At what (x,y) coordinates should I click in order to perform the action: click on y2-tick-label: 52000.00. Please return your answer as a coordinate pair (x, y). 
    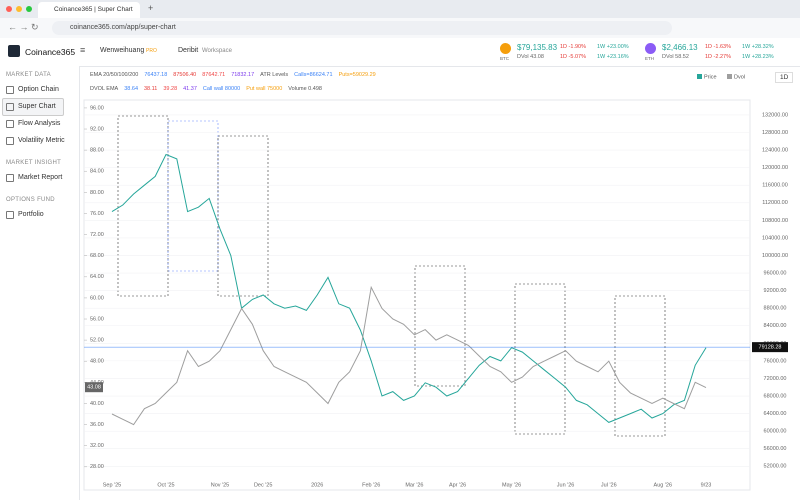
    Looking at the image, I should click on (775, 467).